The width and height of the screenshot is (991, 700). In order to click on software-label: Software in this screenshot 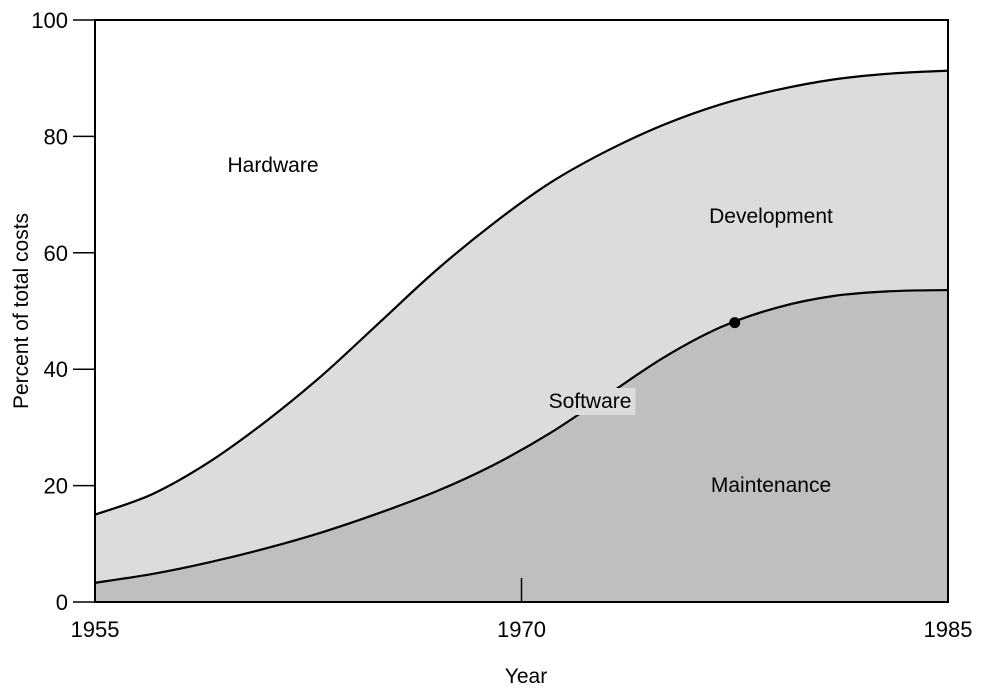, I will do `click(590, 401)`.